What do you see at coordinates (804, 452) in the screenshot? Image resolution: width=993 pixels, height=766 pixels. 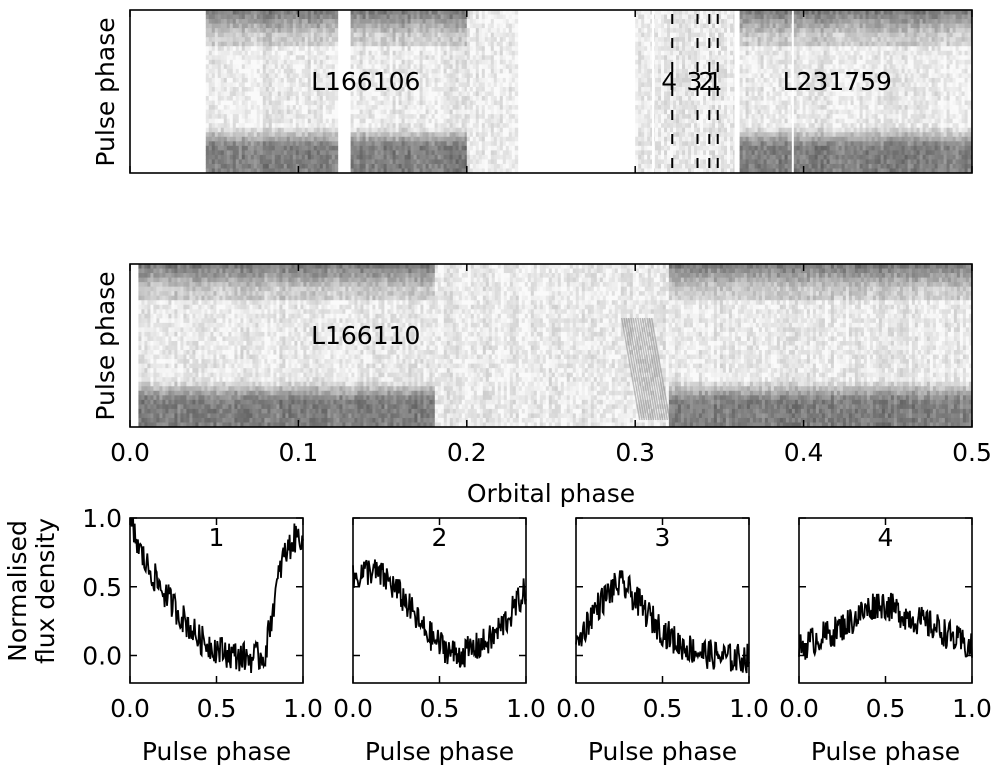 I see `orbital-phase-tick-label-4: 0.4` at bounding box center [804, 452].